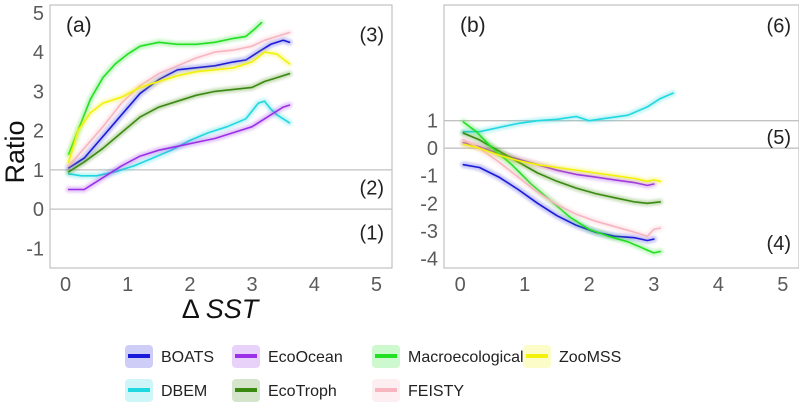 The image size is (799, 408). I want to click on legend-item-zoomss: ZooMSS, so click(572, 356).